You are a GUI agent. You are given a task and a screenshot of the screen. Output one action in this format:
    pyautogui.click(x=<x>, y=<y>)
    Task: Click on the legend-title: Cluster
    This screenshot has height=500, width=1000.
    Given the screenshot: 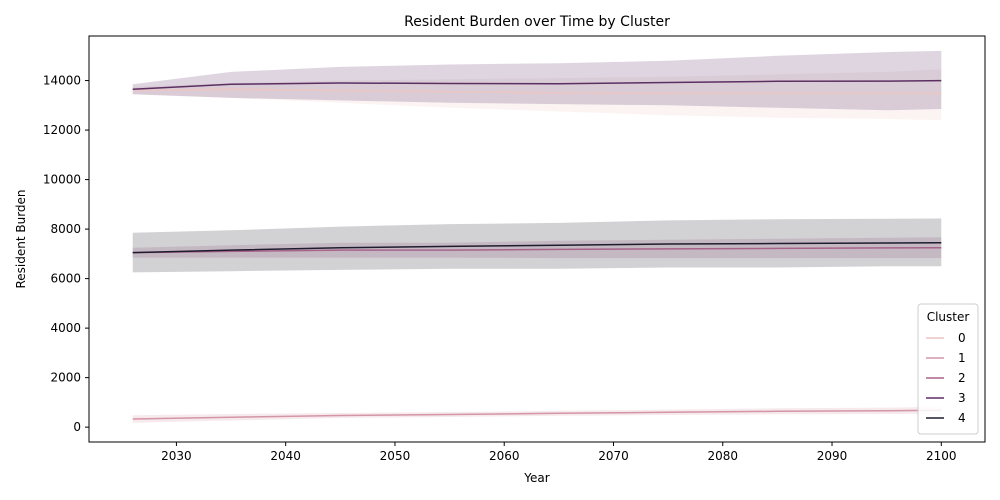 What is the action you would take?
    pyautogui.click(x=948, y=317)
    